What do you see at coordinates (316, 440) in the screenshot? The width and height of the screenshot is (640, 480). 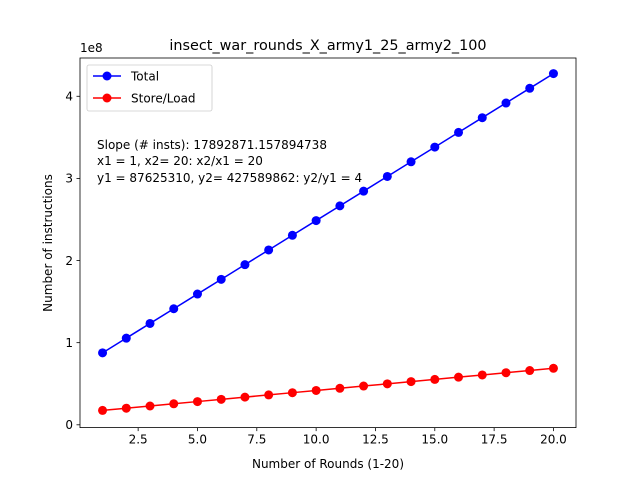 I see `x-tick-label: 10.0` at bounding box center [316, 440].